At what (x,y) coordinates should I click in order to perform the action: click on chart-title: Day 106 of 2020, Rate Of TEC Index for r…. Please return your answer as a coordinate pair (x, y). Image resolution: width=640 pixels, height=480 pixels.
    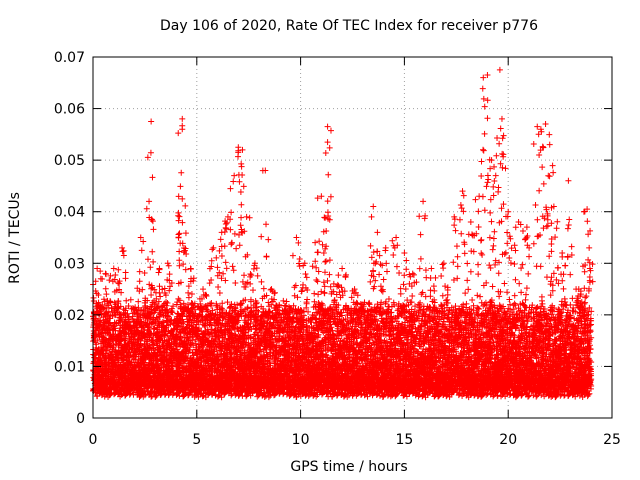
    Looking at the image, I should click on (349, 26).